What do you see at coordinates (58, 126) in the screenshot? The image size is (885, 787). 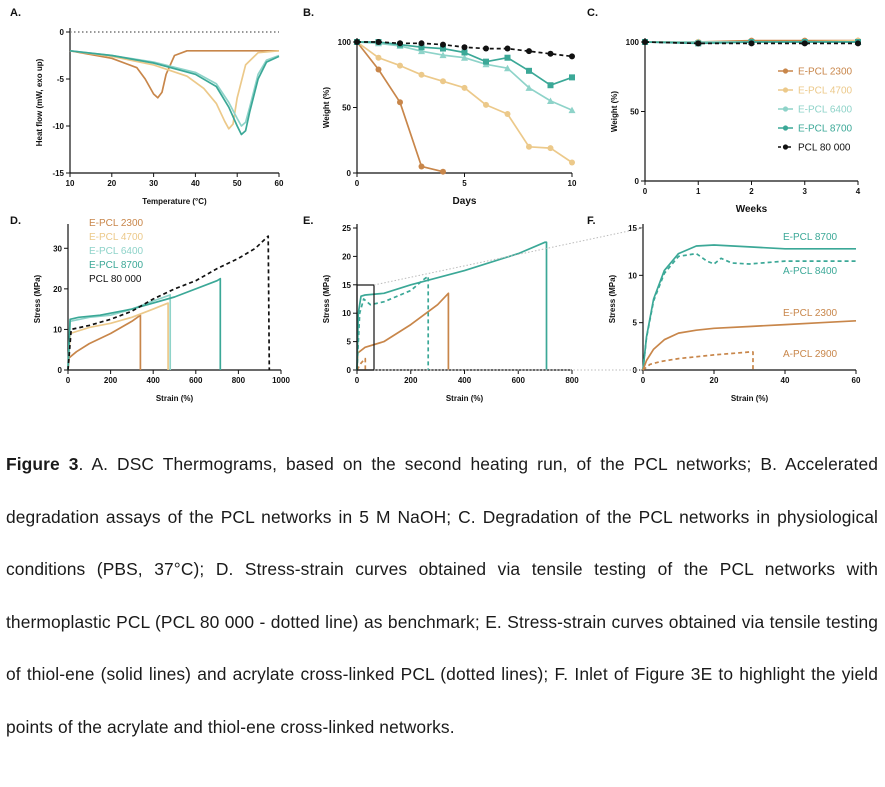 I see `y-tick-label: -10` at bounding box center [58, 126].